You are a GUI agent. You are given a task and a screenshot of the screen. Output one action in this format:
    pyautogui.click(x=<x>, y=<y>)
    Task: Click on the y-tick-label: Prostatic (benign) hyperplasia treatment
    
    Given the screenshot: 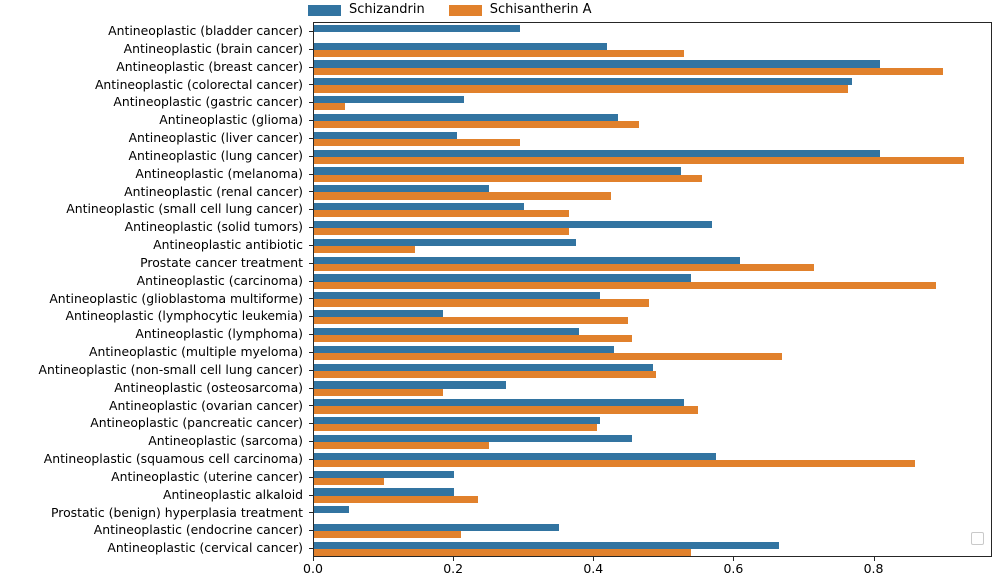 What is the action you would take?
    pyautogui.click(x=177, y=512)
    